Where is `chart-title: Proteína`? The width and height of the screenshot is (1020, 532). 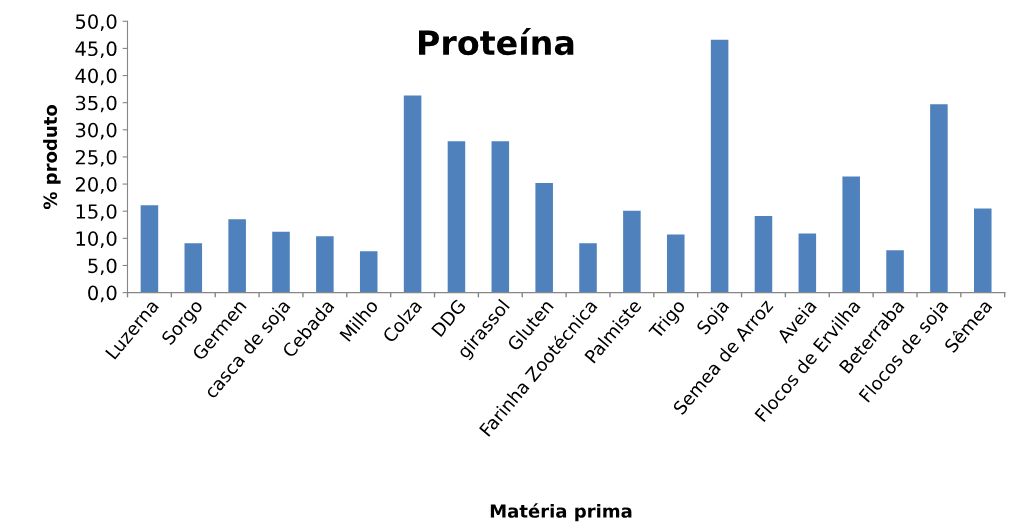 chart-title: Proteína is located at coordinates (496, 42).